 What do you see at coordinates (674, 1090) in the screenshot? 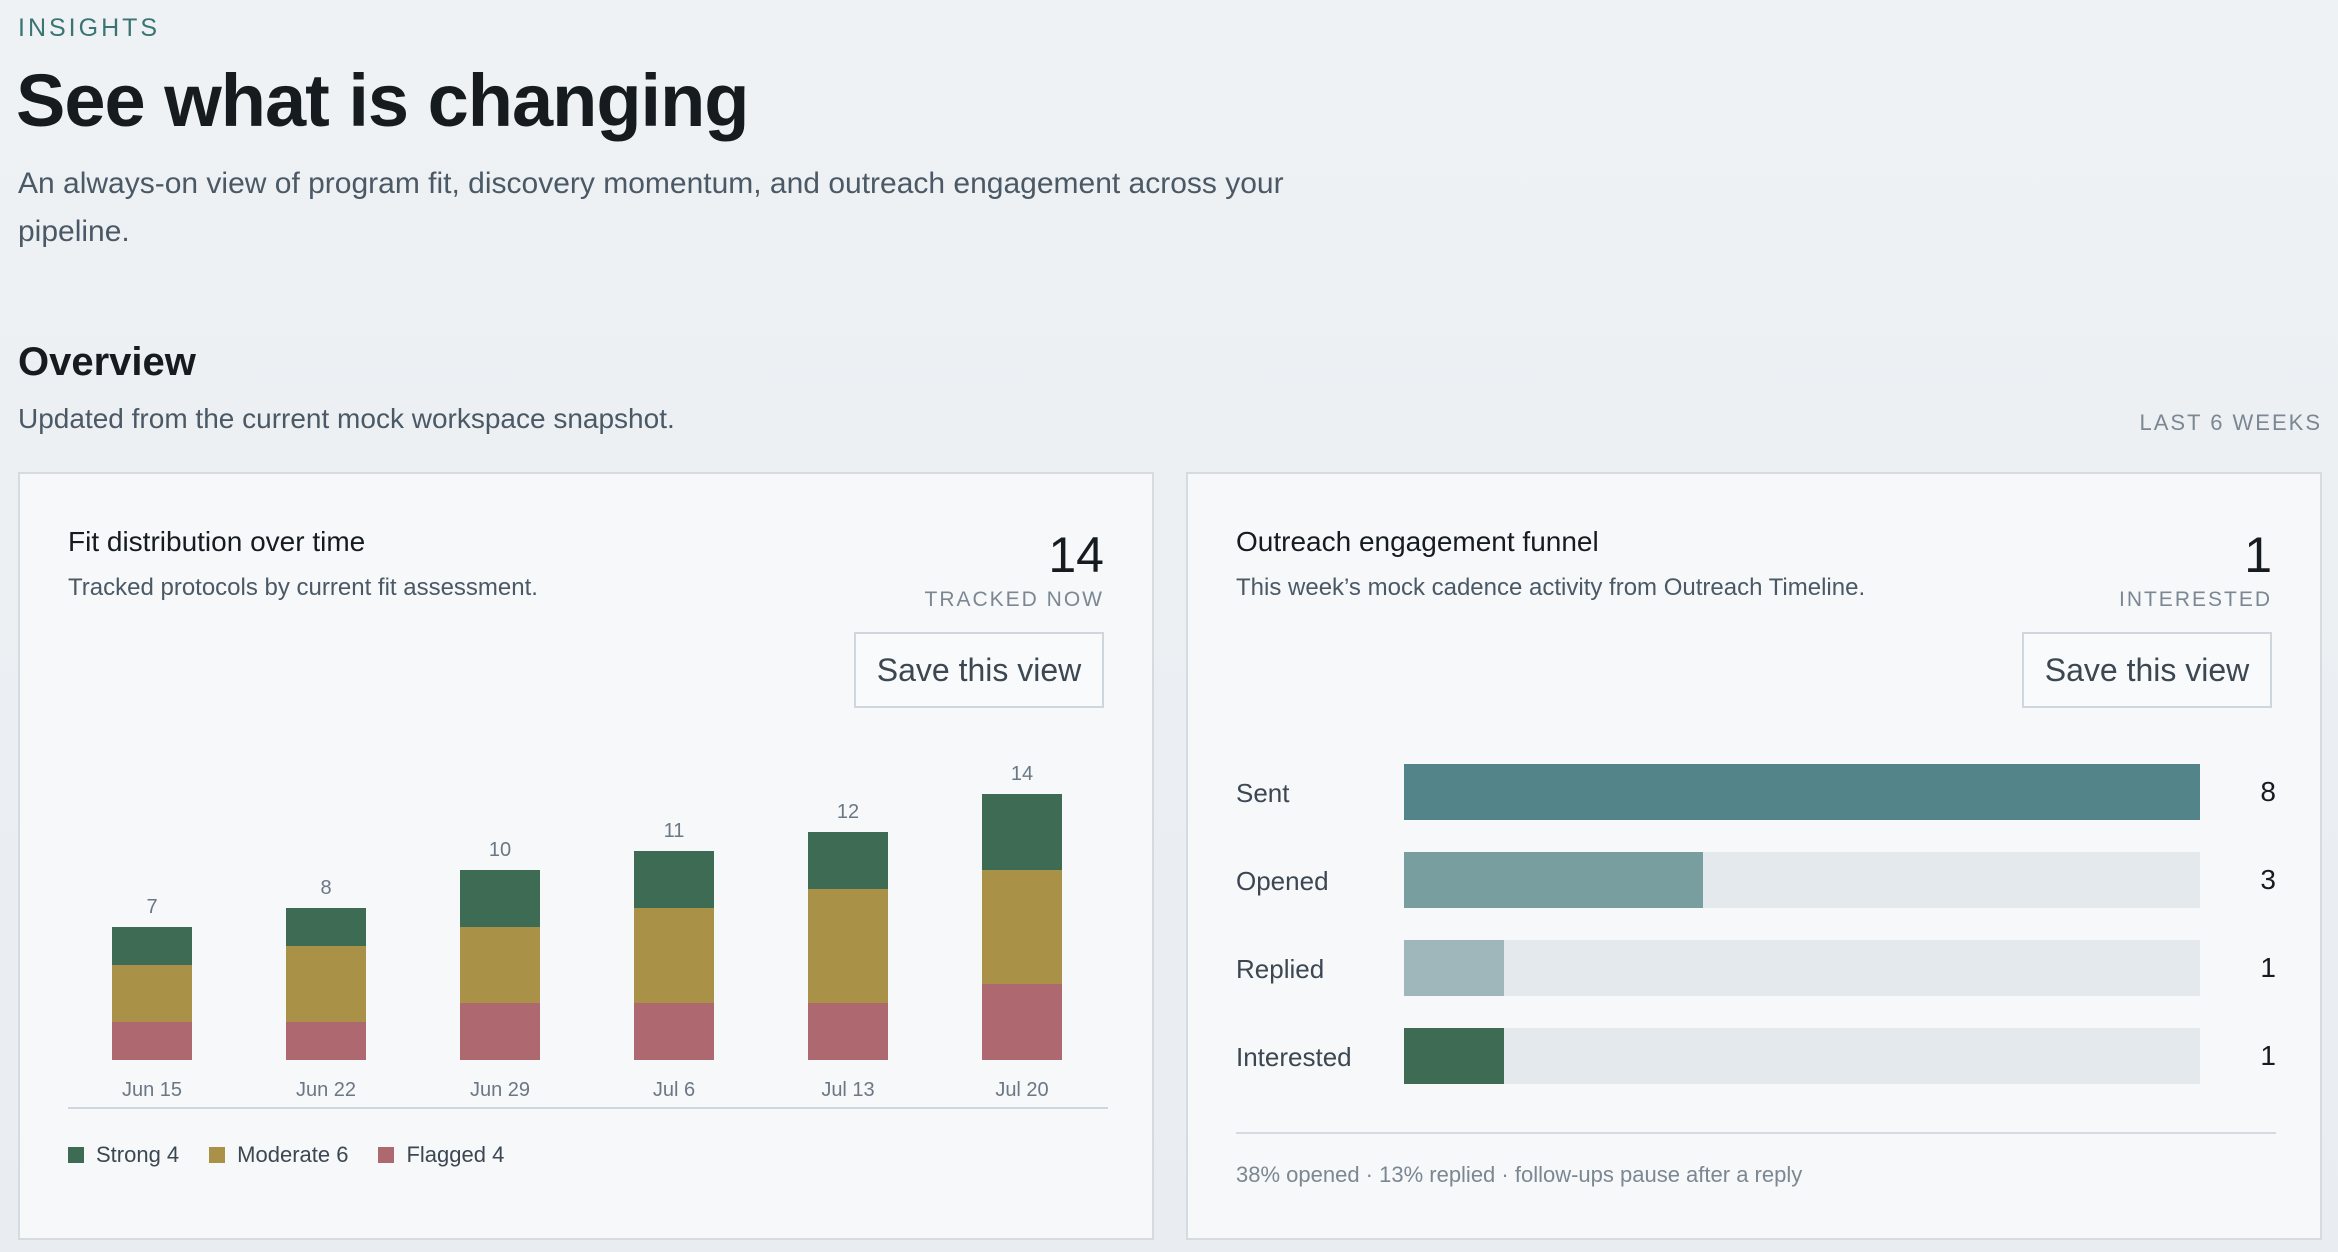
I see `x-tick-label: Jul 6` at bounding box center [674, 1090].